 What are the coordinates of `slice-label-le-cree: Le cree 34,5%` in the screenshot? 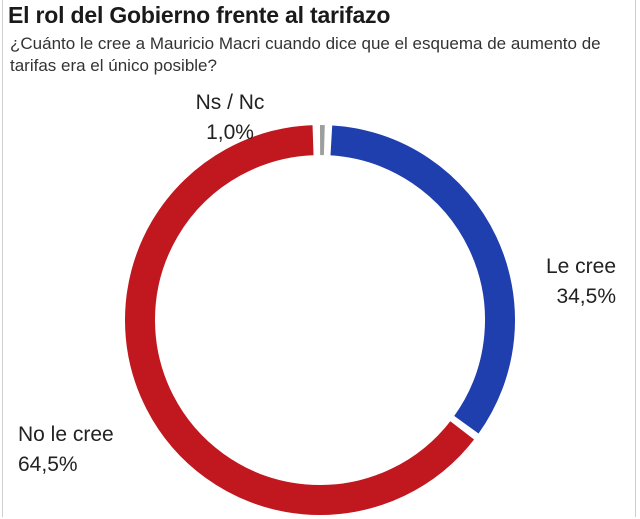 It's located at (570, 282).